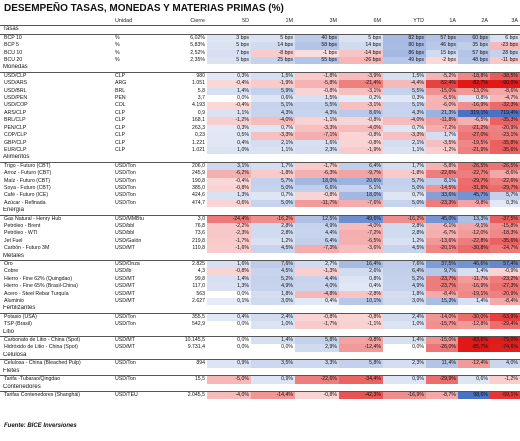 This screenshot has height=441, width=520. What do you see at coordinates (404, 279) in the screenshot?
I see `row-value: 5,2%` at bounding box center [404, 279].